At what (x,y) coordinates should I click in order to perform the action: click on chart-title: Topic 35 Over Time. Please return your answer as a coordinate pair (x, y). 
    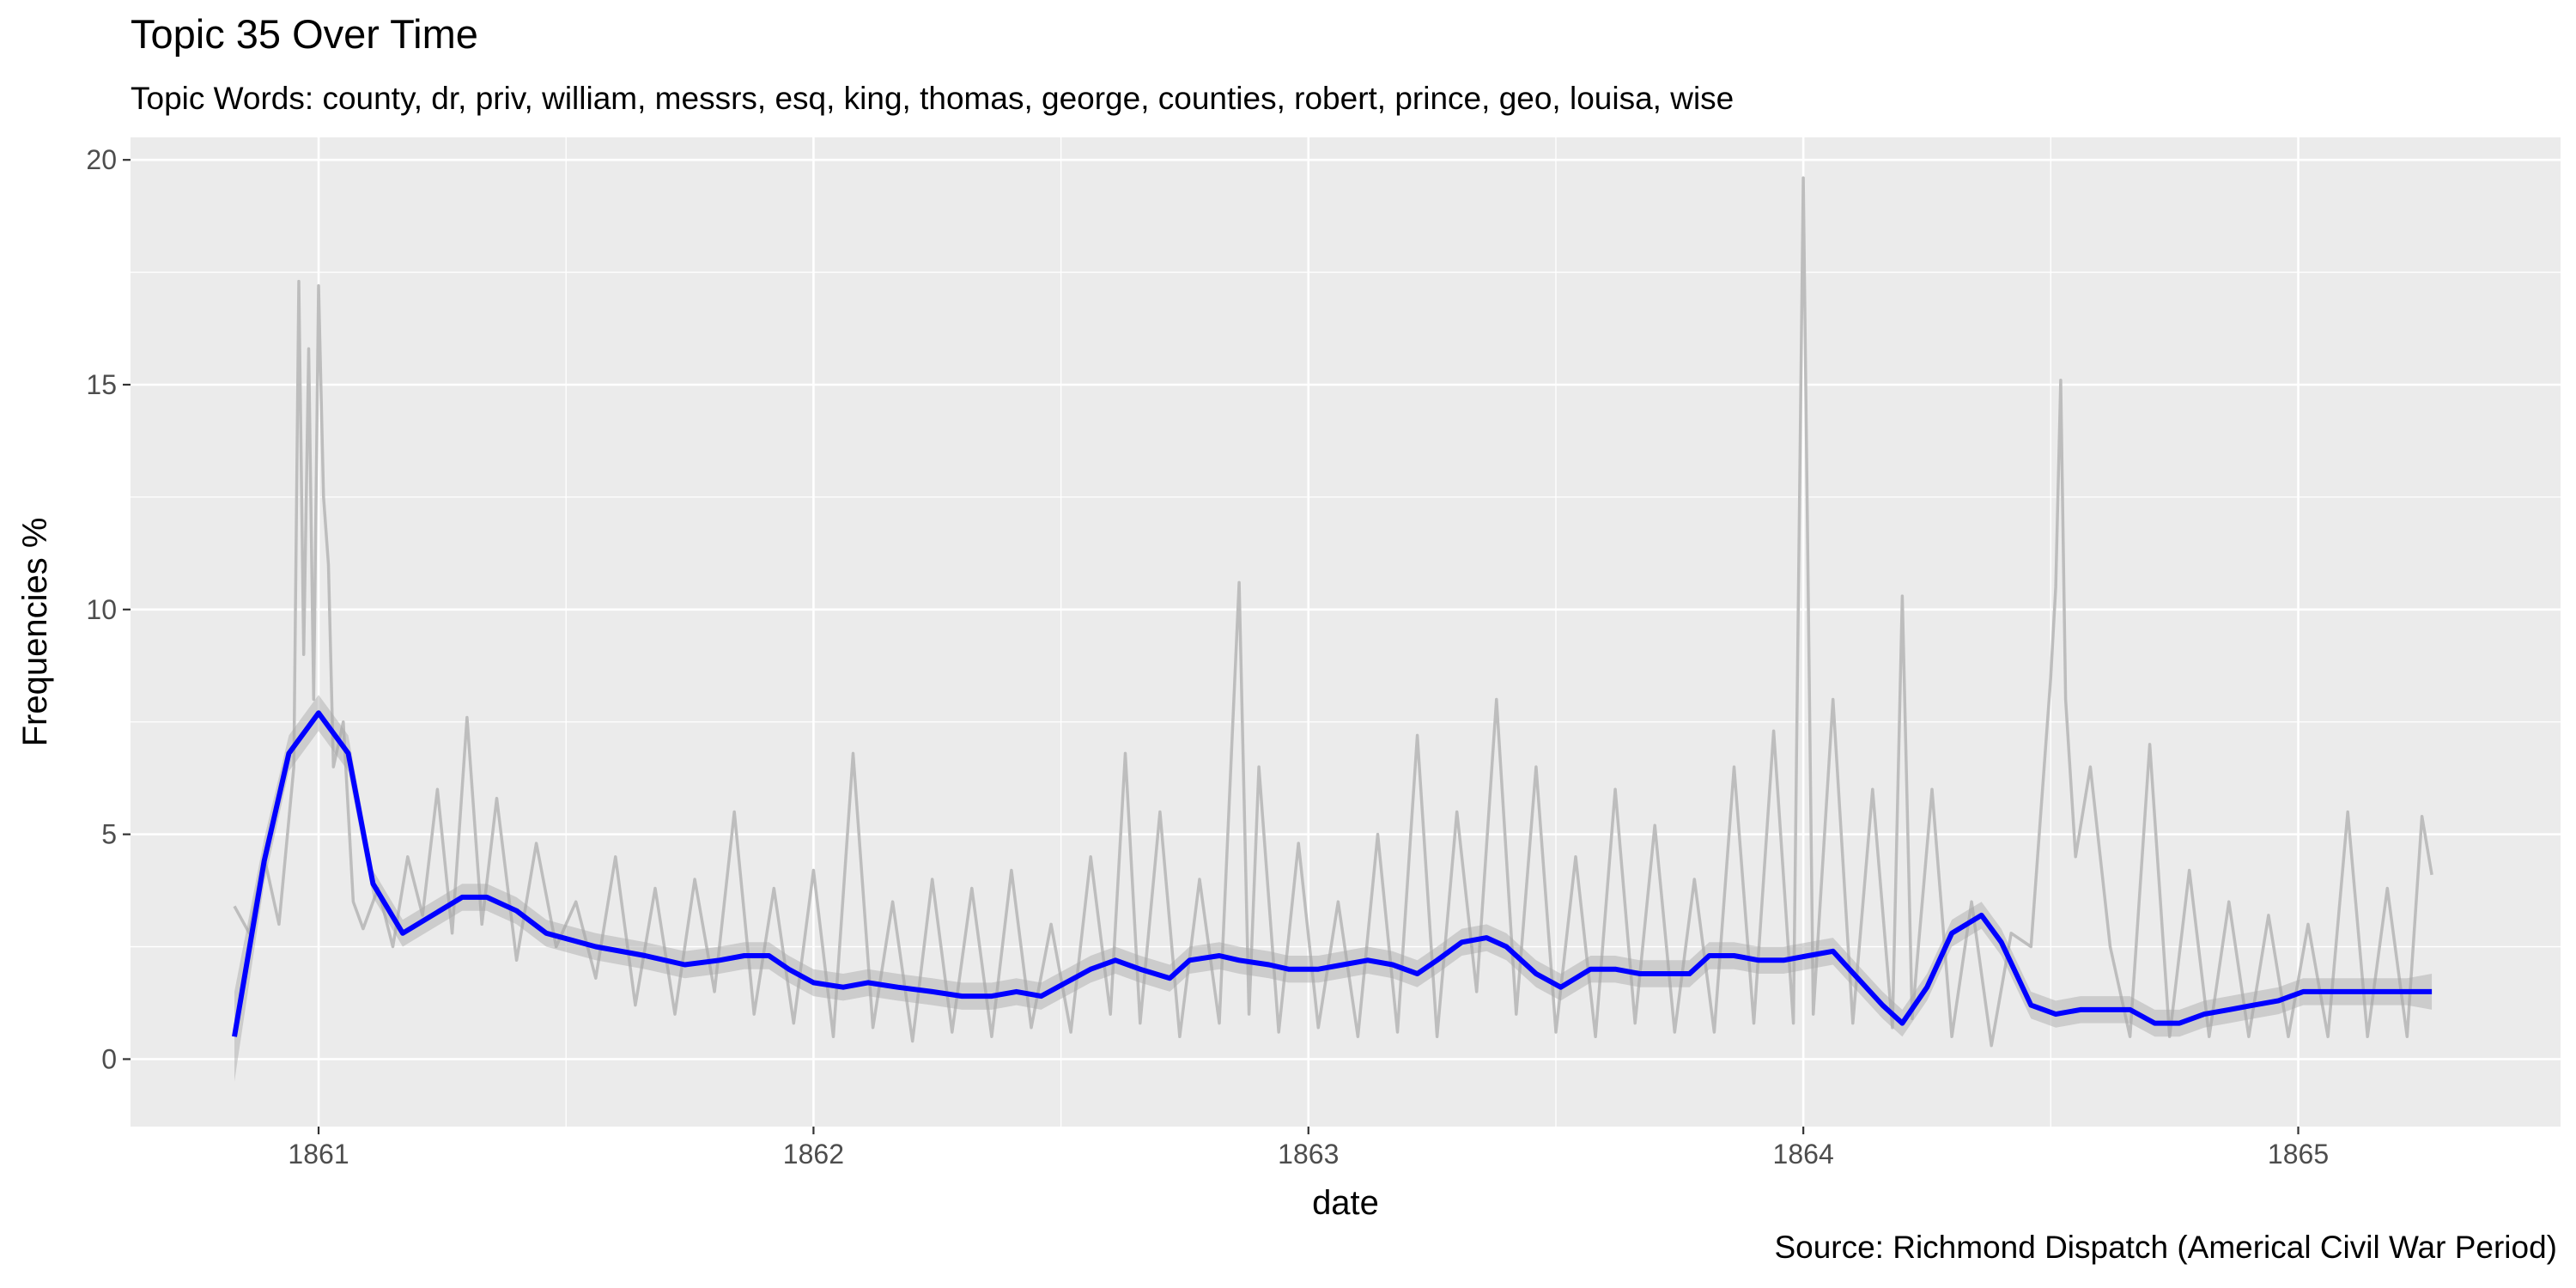
    Looking at the image, I should click on (304, 34).